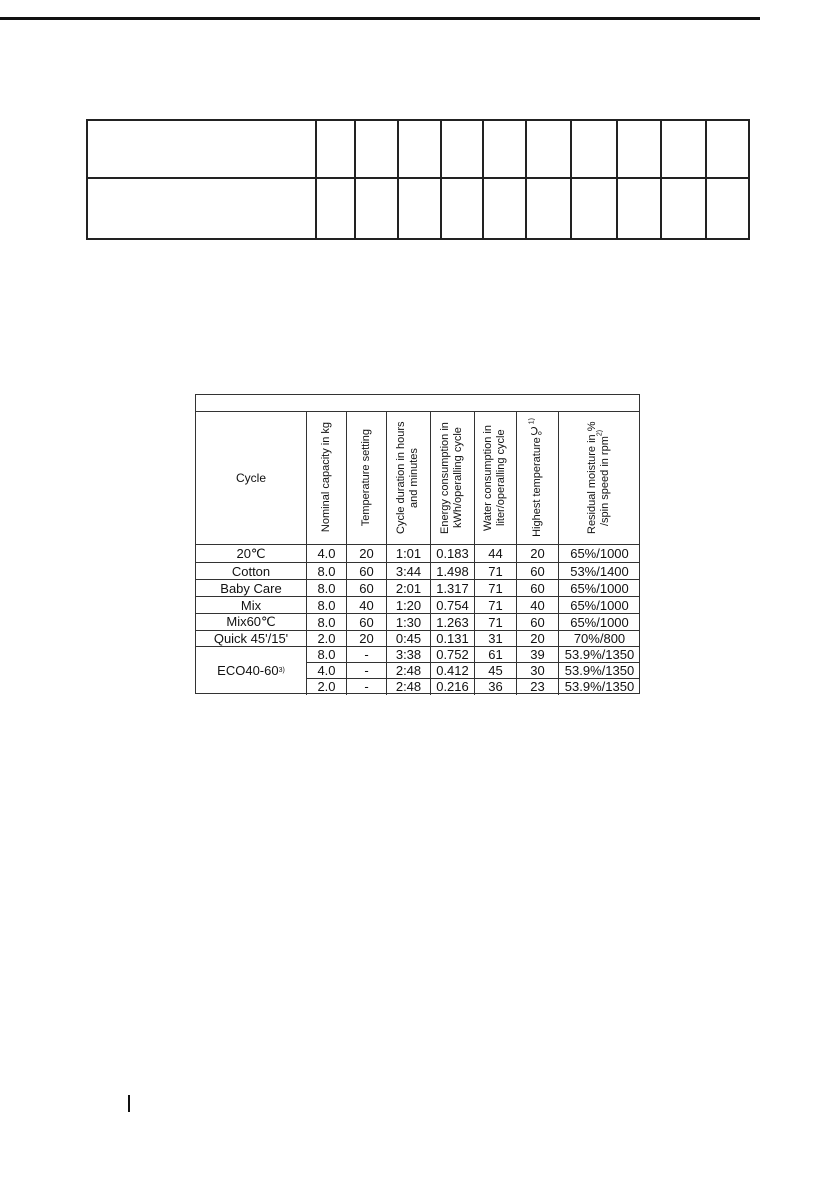  What do you see at coordinates (452, 571) in the screenshot?
I see `table-cell: 1.498` at bounding box center [452, 571].